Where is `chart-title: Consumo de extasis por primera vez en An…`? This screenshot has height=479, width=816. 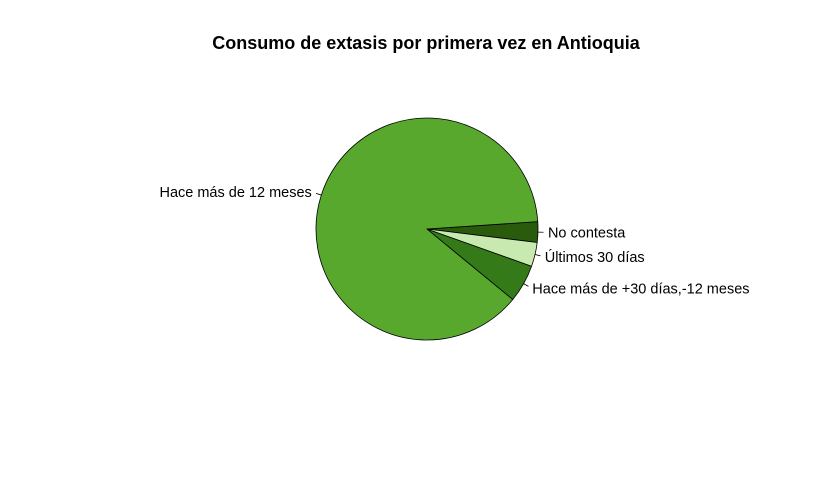
chart-title: Consumo de extasis por primera vez en An… is located at coordinates (426, 43).